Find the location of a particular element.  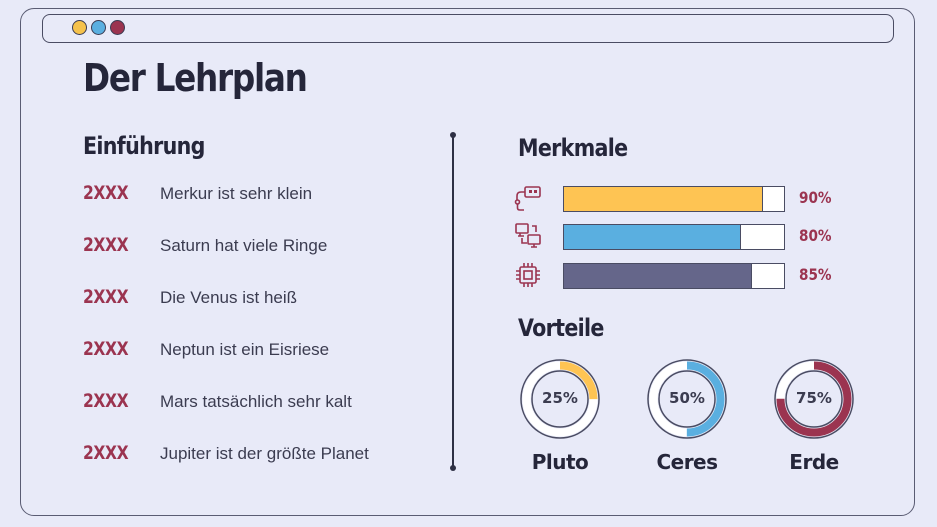

feature-bar-row: 90% is located at coordinates (682, 199).